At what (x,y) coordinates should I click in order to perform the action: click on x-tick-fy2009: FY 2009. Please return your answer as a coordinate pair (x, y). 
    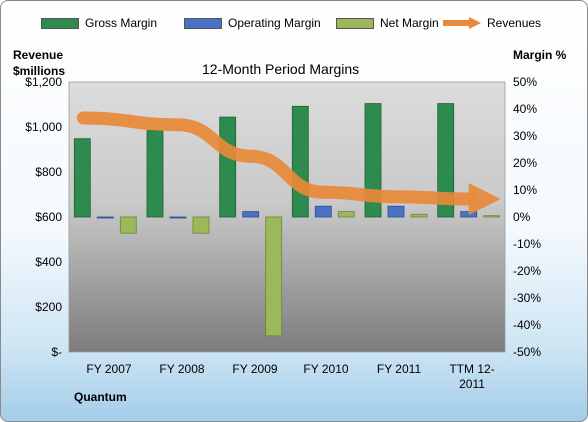
    Looking at the image, I should click on (255, 369).